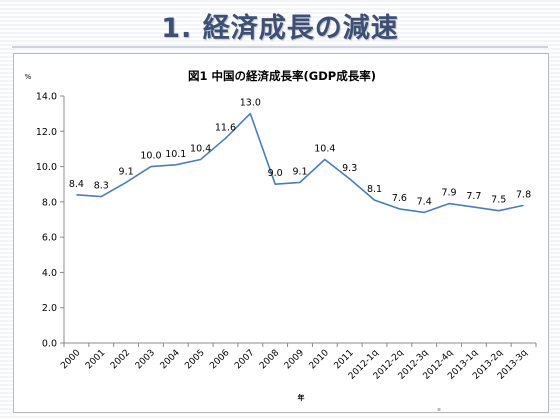 The width and height of the screenshot is (560, 420). What do you see at coordinates (194, 359) in the screenshot?
I see `x-tick-label: 2005` at bounding box center [194, 359].